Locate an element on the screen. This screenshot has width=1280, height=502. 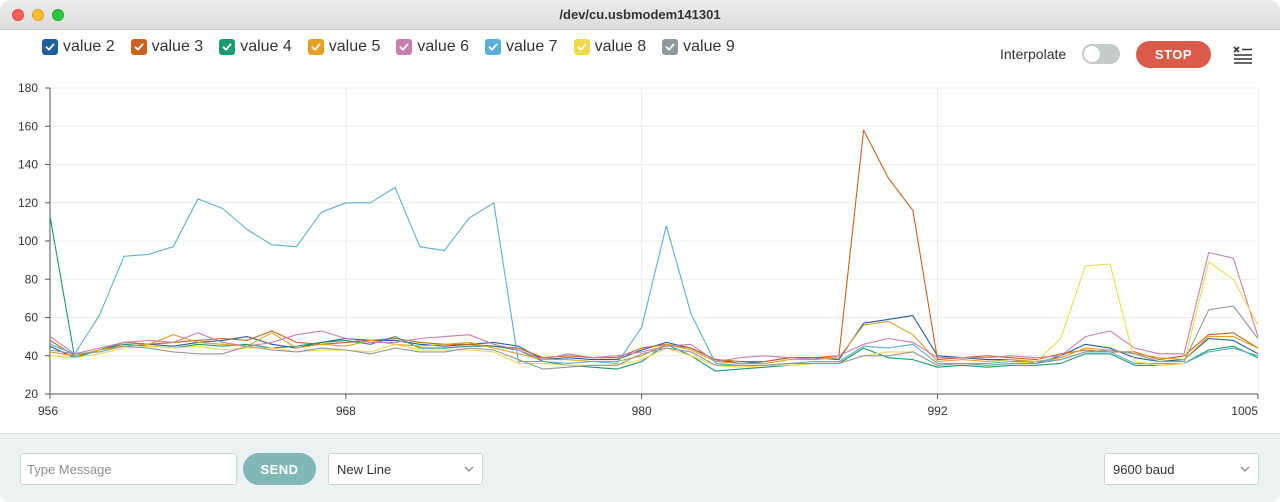
send-button: SEND is located at coordinates (279, 469).